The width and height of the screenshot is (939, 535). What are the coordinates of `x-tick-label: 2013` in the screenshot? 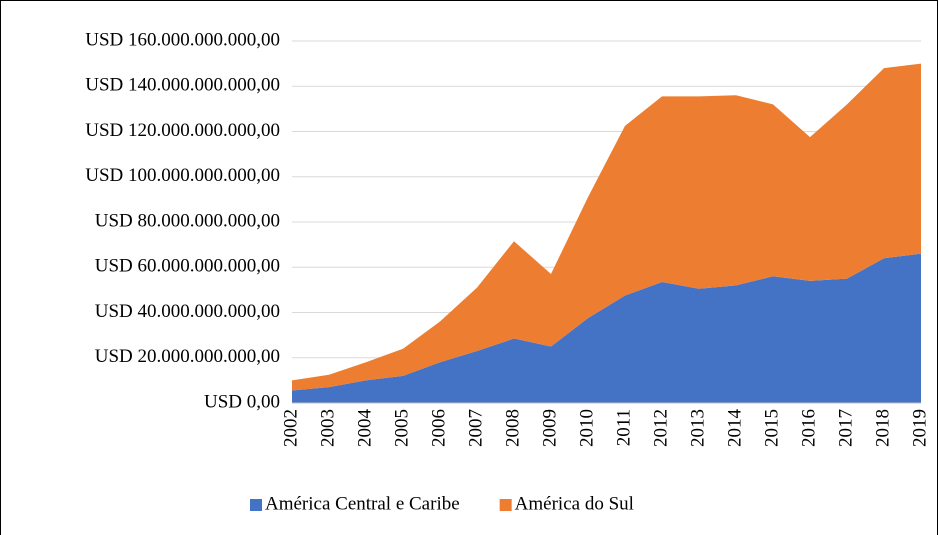 It's located at (697, 428).